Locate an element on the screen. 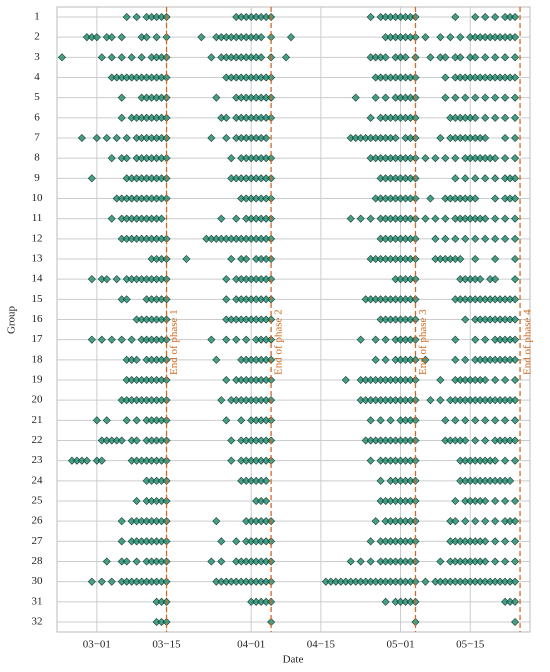  y-tick-label: 7 is located at coordinates (37, 138).